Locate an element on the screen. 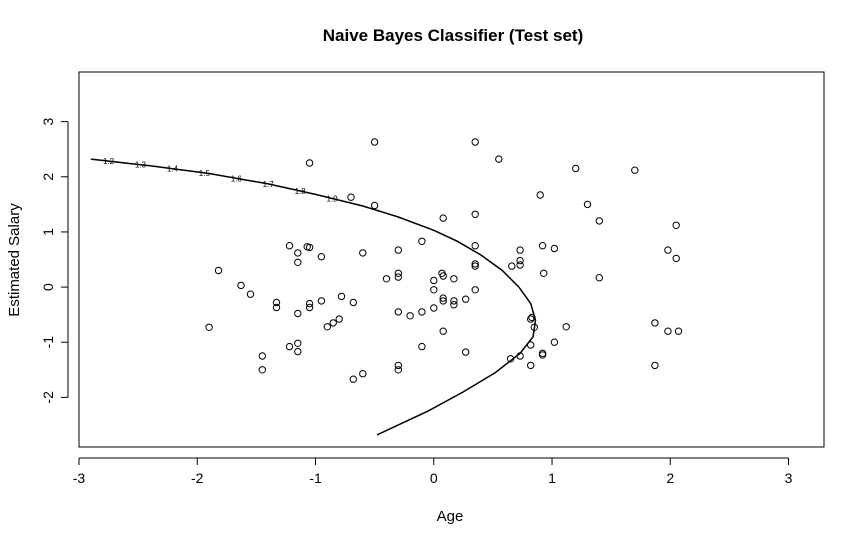  contour-label: 1.8 is located at coordinates (301, 191).